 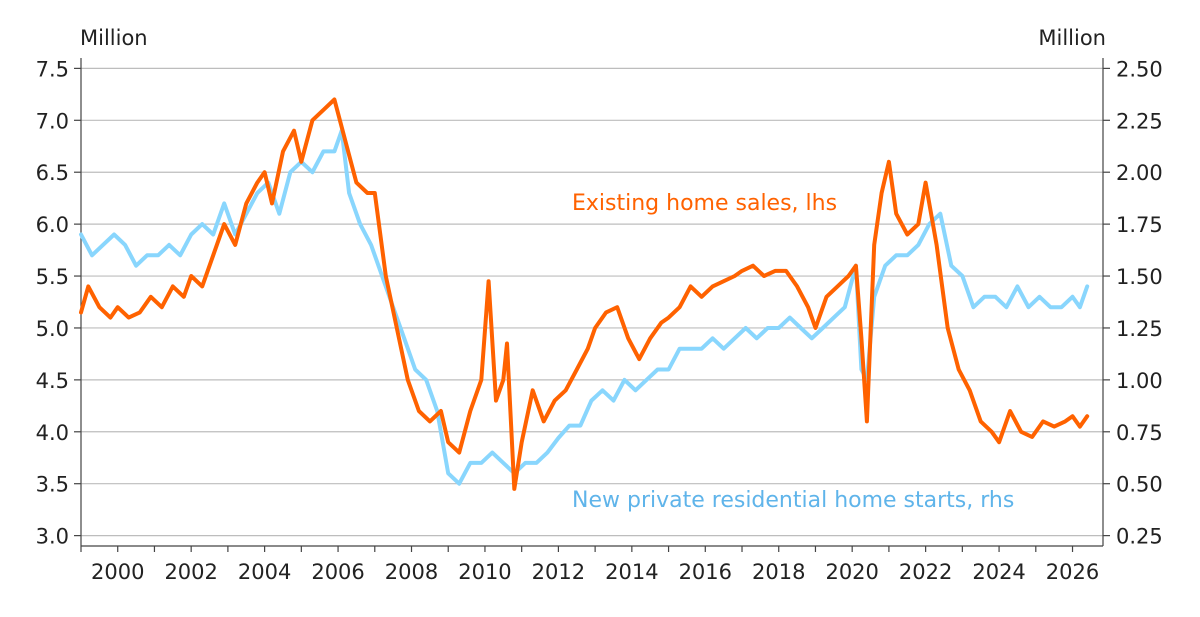 What do you see at coordinates (1139, 69) in the screenshot?
I see `right-tick-label: 2.50` at bounding box center [1139, 69].